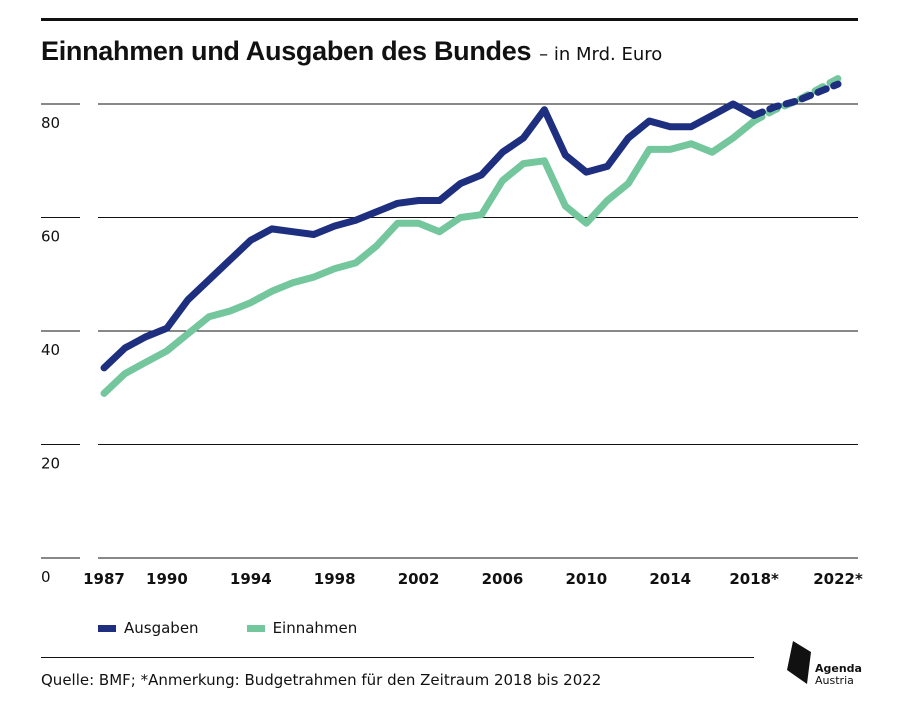  What do you see at coordinates (227, 628) in the screenshot?
I see `legend: Ausgaben Einnahmen` at bounding box center [227, 628].